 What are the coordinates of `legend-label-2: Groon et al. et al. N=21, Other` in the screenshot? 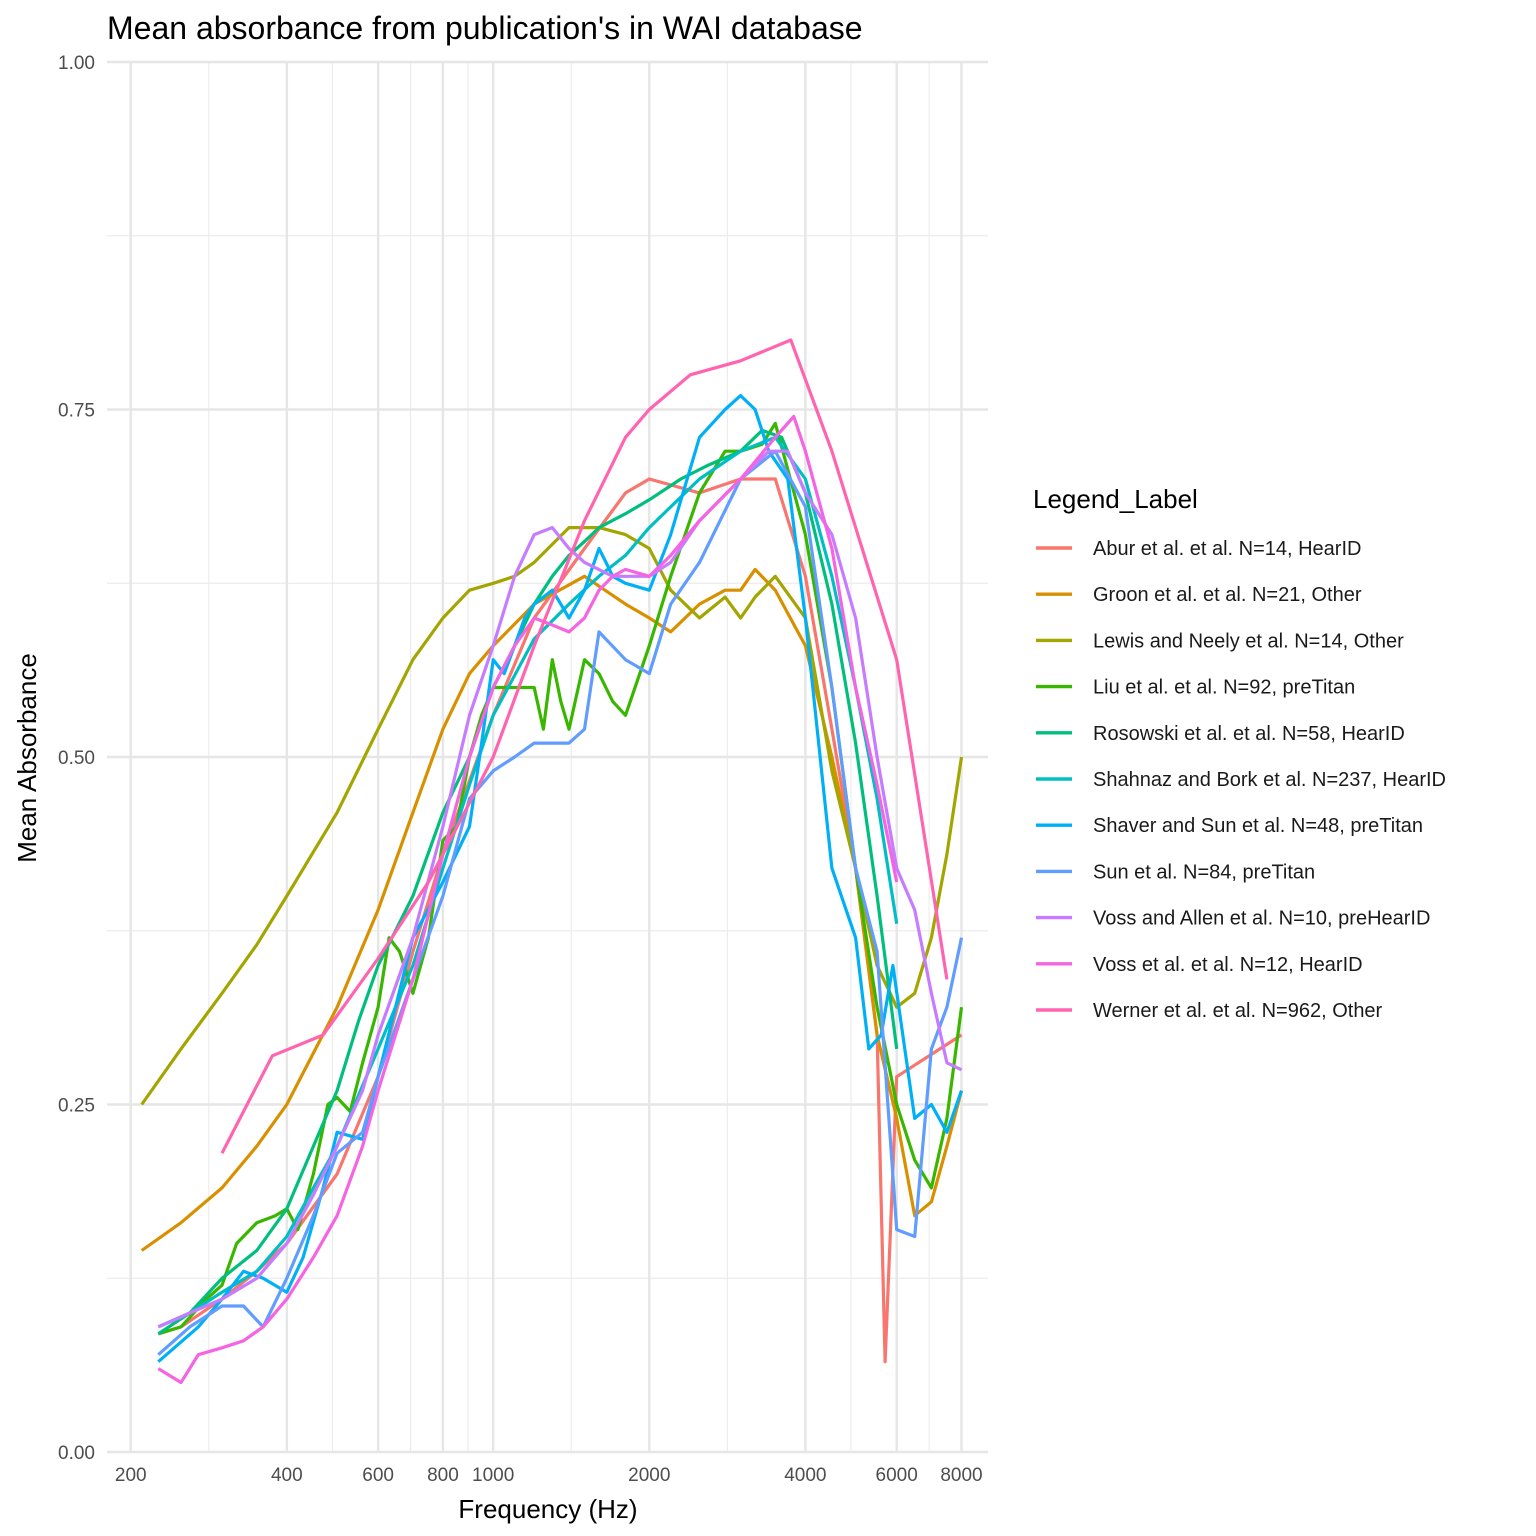 It's located at (1227, 595).